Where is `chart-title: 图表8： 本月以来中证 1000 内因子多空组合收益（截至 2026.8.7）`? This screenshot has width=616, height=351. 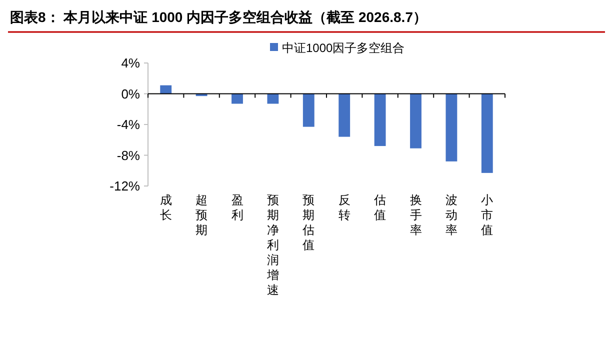
chart-title: 图表8： 本月以来中证 1000 内因子多空组合收益（截至 2026.8.7） is located at coordinates (218, 17).